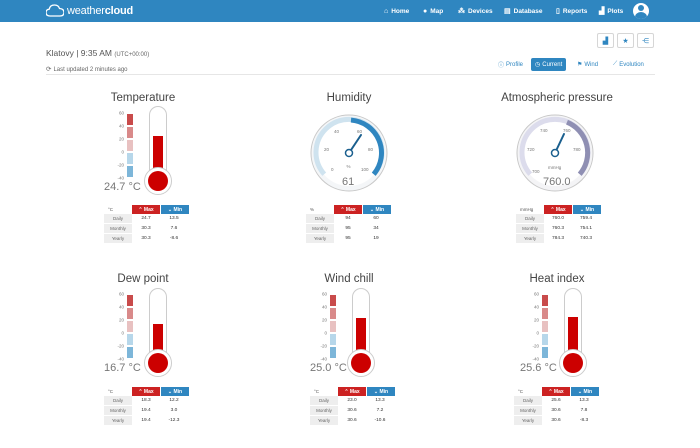  Describe the element at coordinates (321, 327) in the screenshot. I see `windchill-scale: 60 40 20 0 -20 -40` at that location.